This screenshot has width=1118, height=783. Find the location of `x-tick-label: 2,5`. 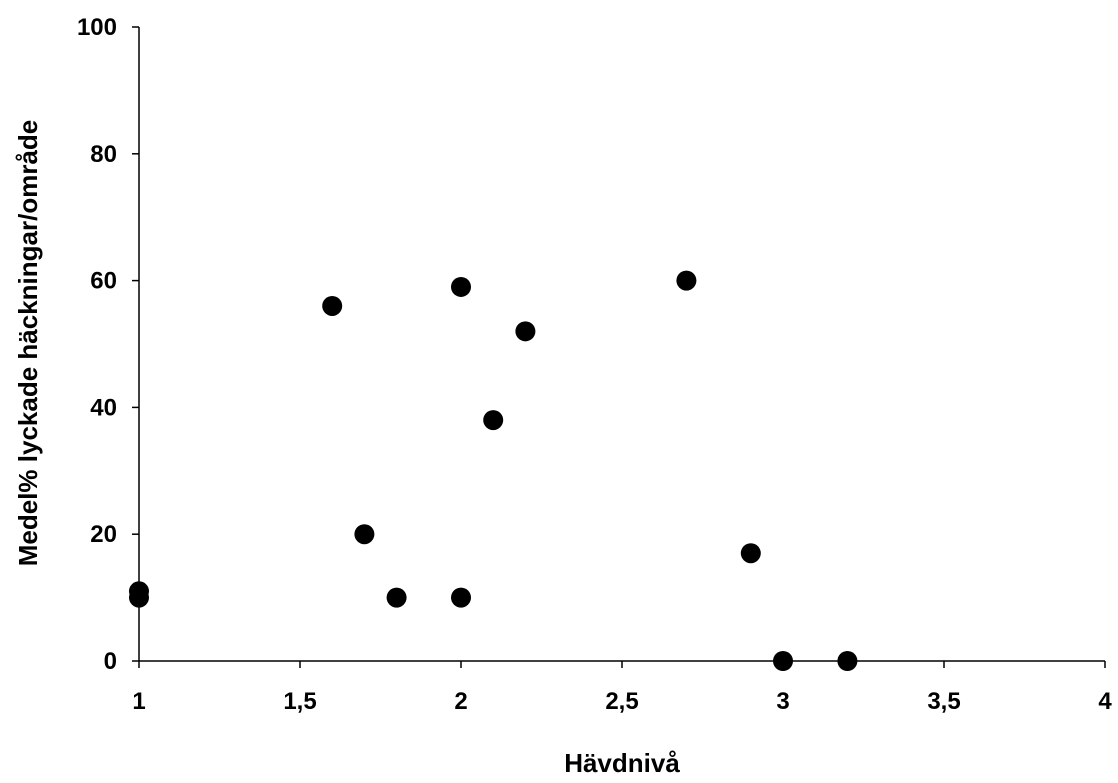

x-tick-label: 2,5 is located at coordinates (621, 701).